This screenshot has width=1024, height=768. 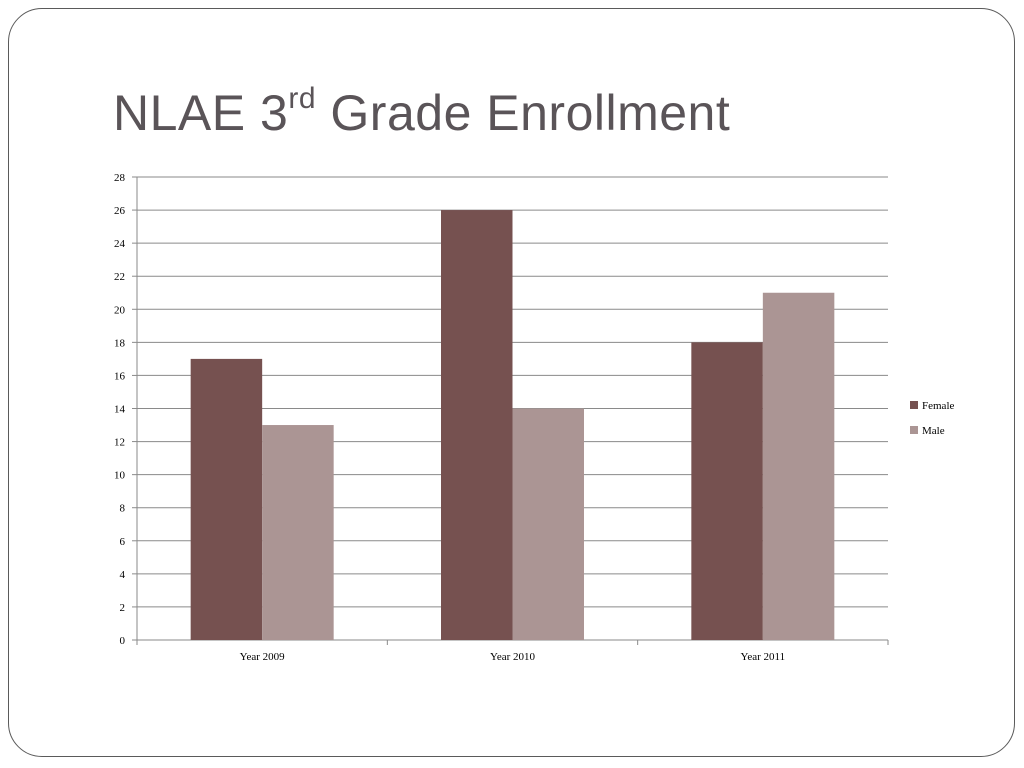 I want to click on y-tick-label: 22, so click(x=119, y=277).